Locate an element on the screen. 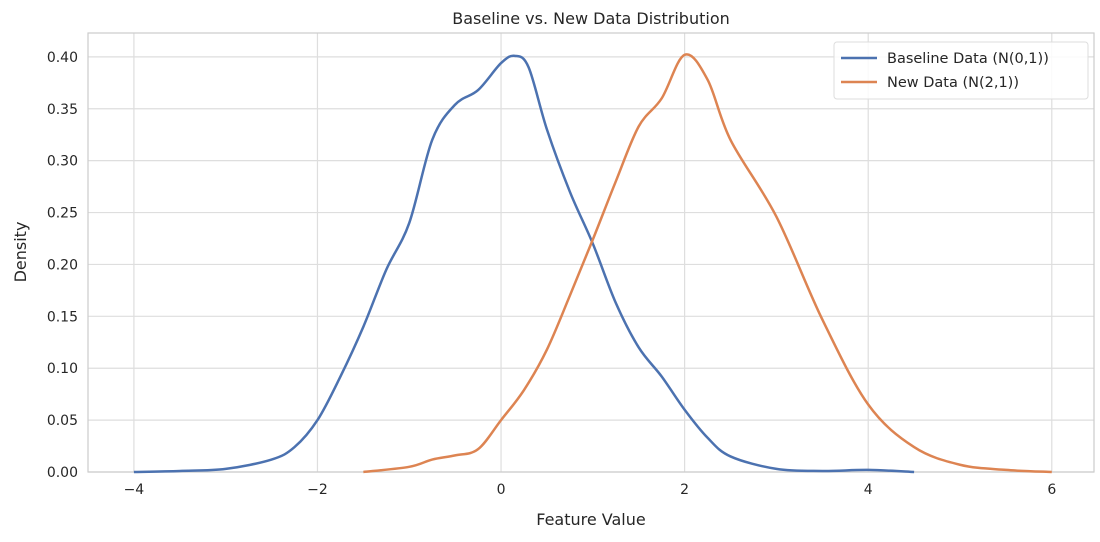 The image size is (1100, 542). y-tick-label: 0.20 is located at coordinates (62, 265).